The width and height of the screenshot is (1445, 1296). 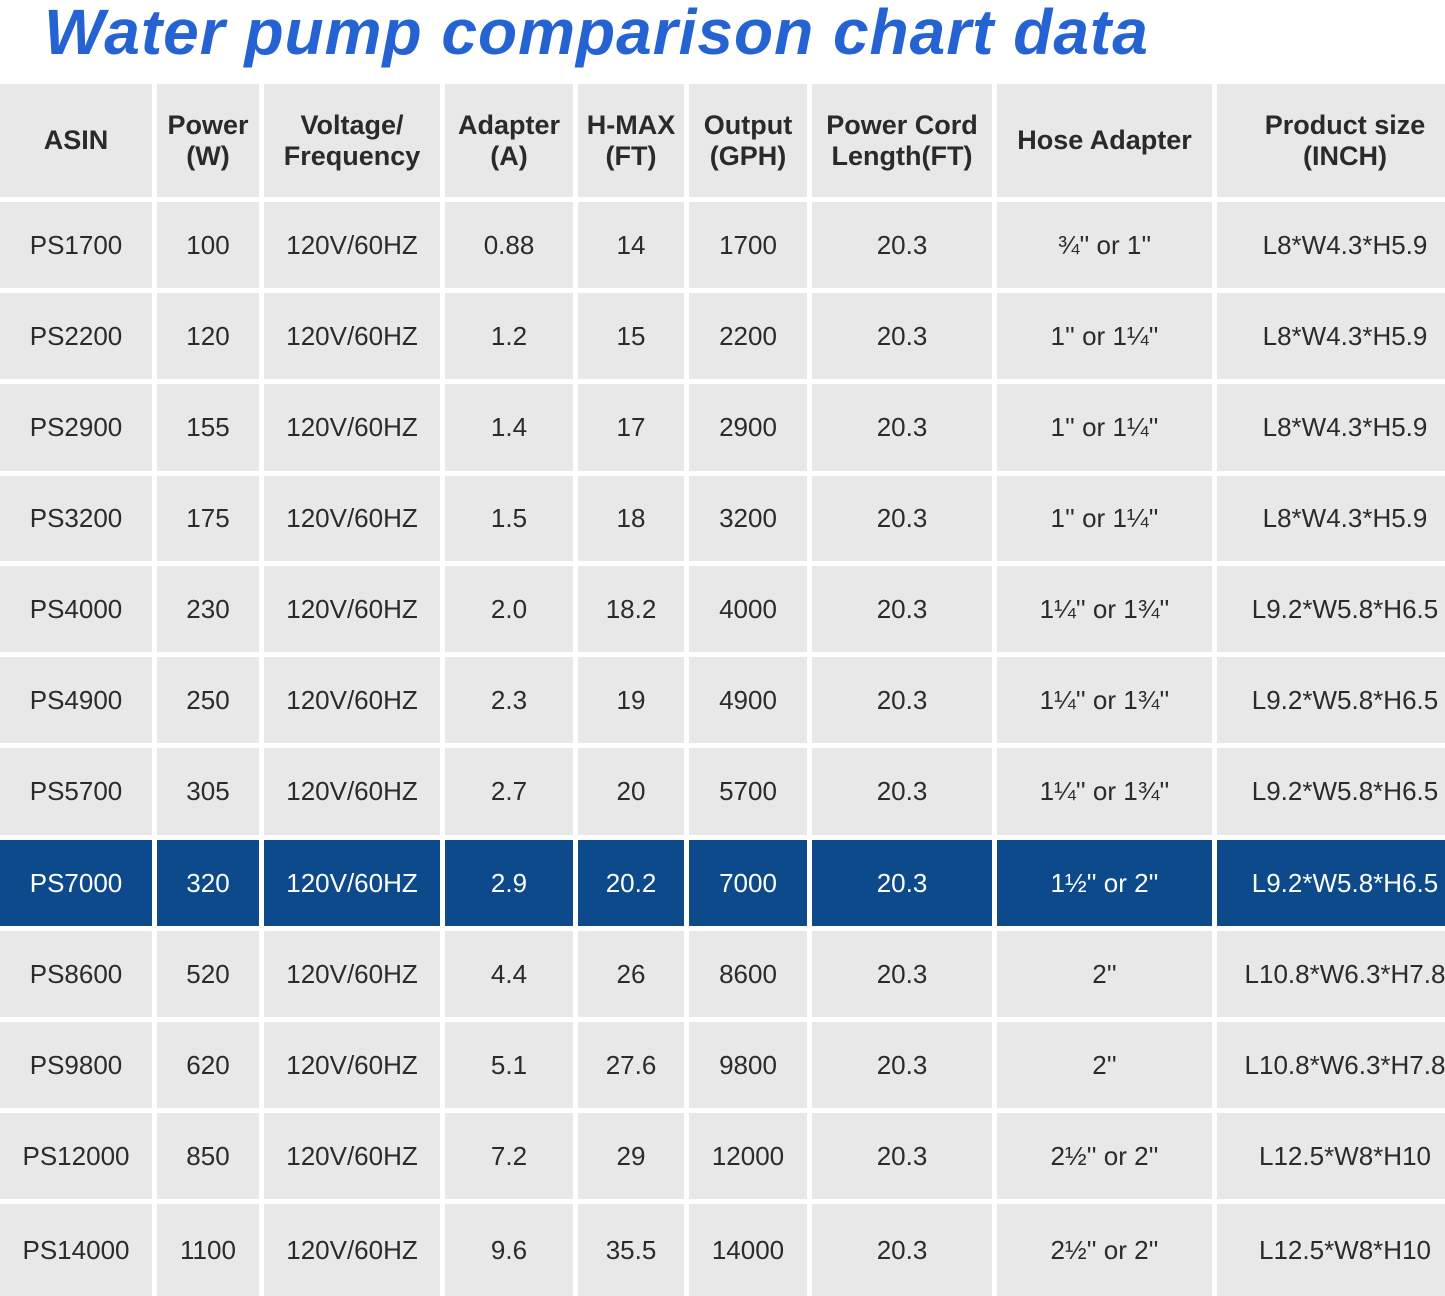 What do you see at coordinates (1104, 140) in the screenshot?
I see `header-hose-adapter: Hose Adapter` at bounding box center [1104, 140].